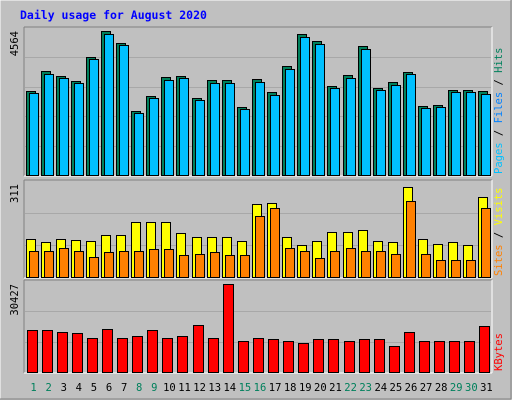 This screenshot has height=405, width=512. I want to click on x-tick-label: 26, so click(411, 388).